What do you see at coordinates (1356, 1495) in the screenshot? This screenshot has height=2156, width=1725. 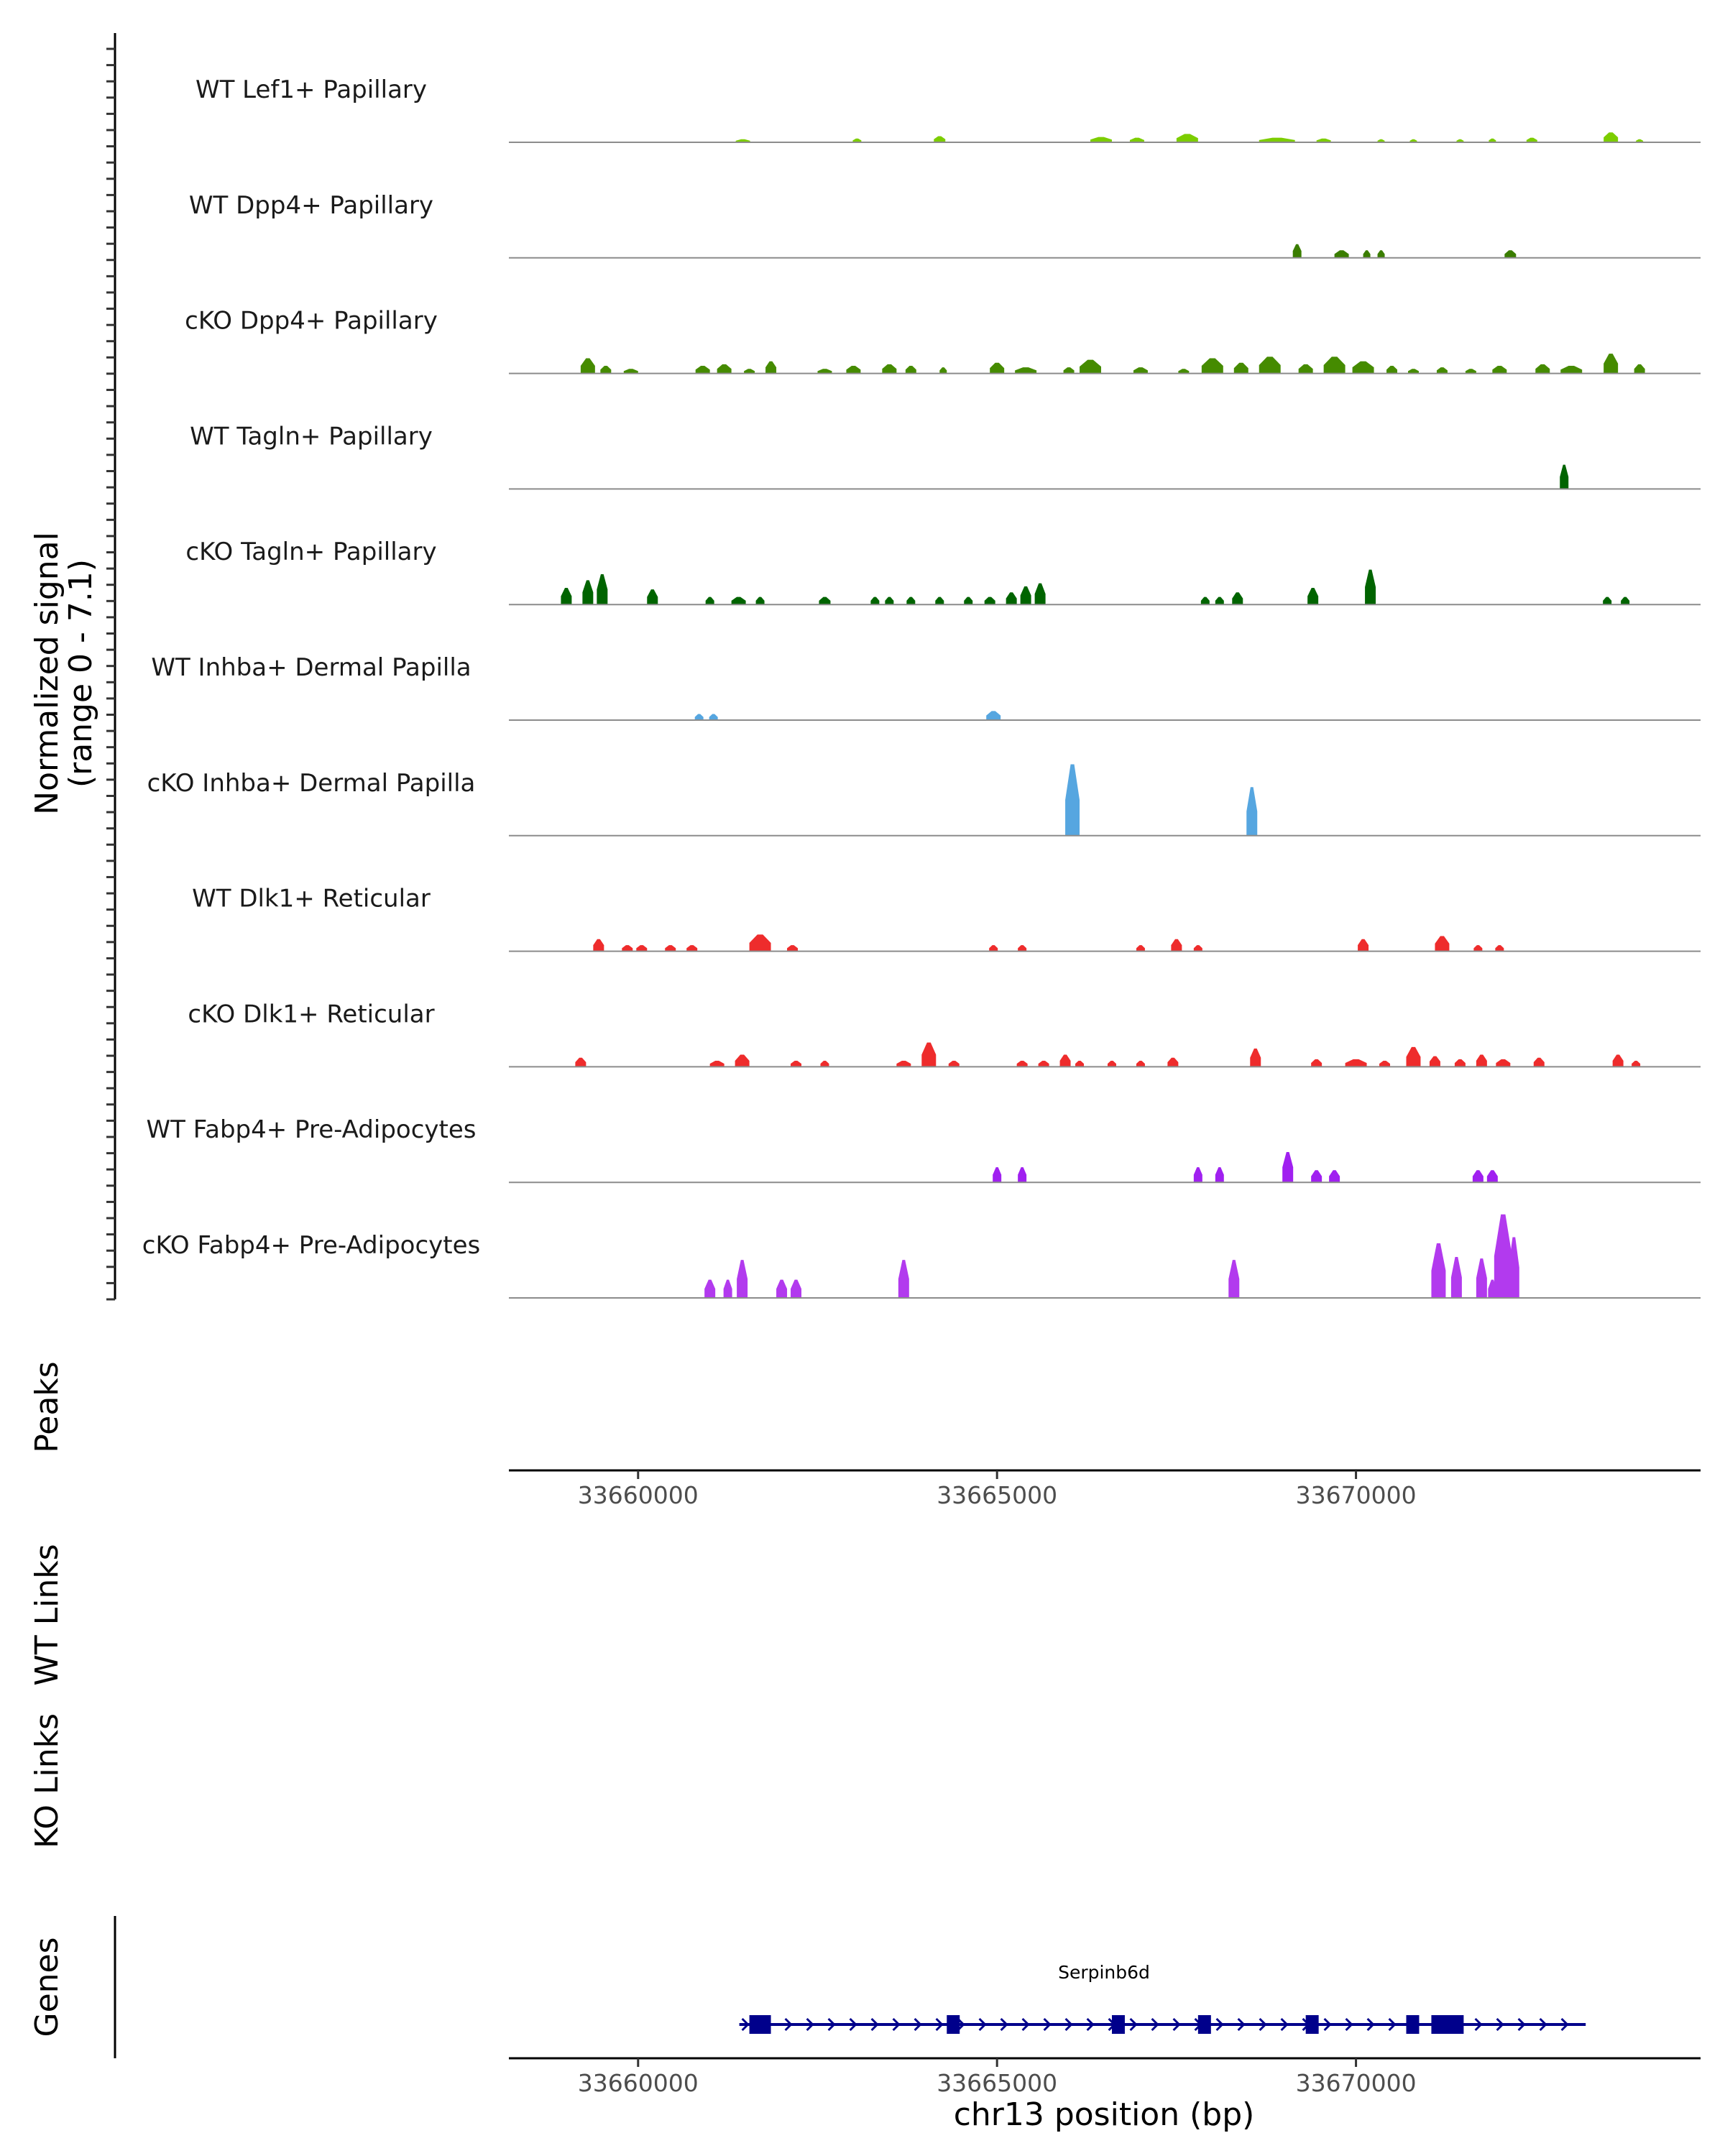 I see `xaxis-top-tick-label-2: 33670000` at bounding box center [1356, 1495].